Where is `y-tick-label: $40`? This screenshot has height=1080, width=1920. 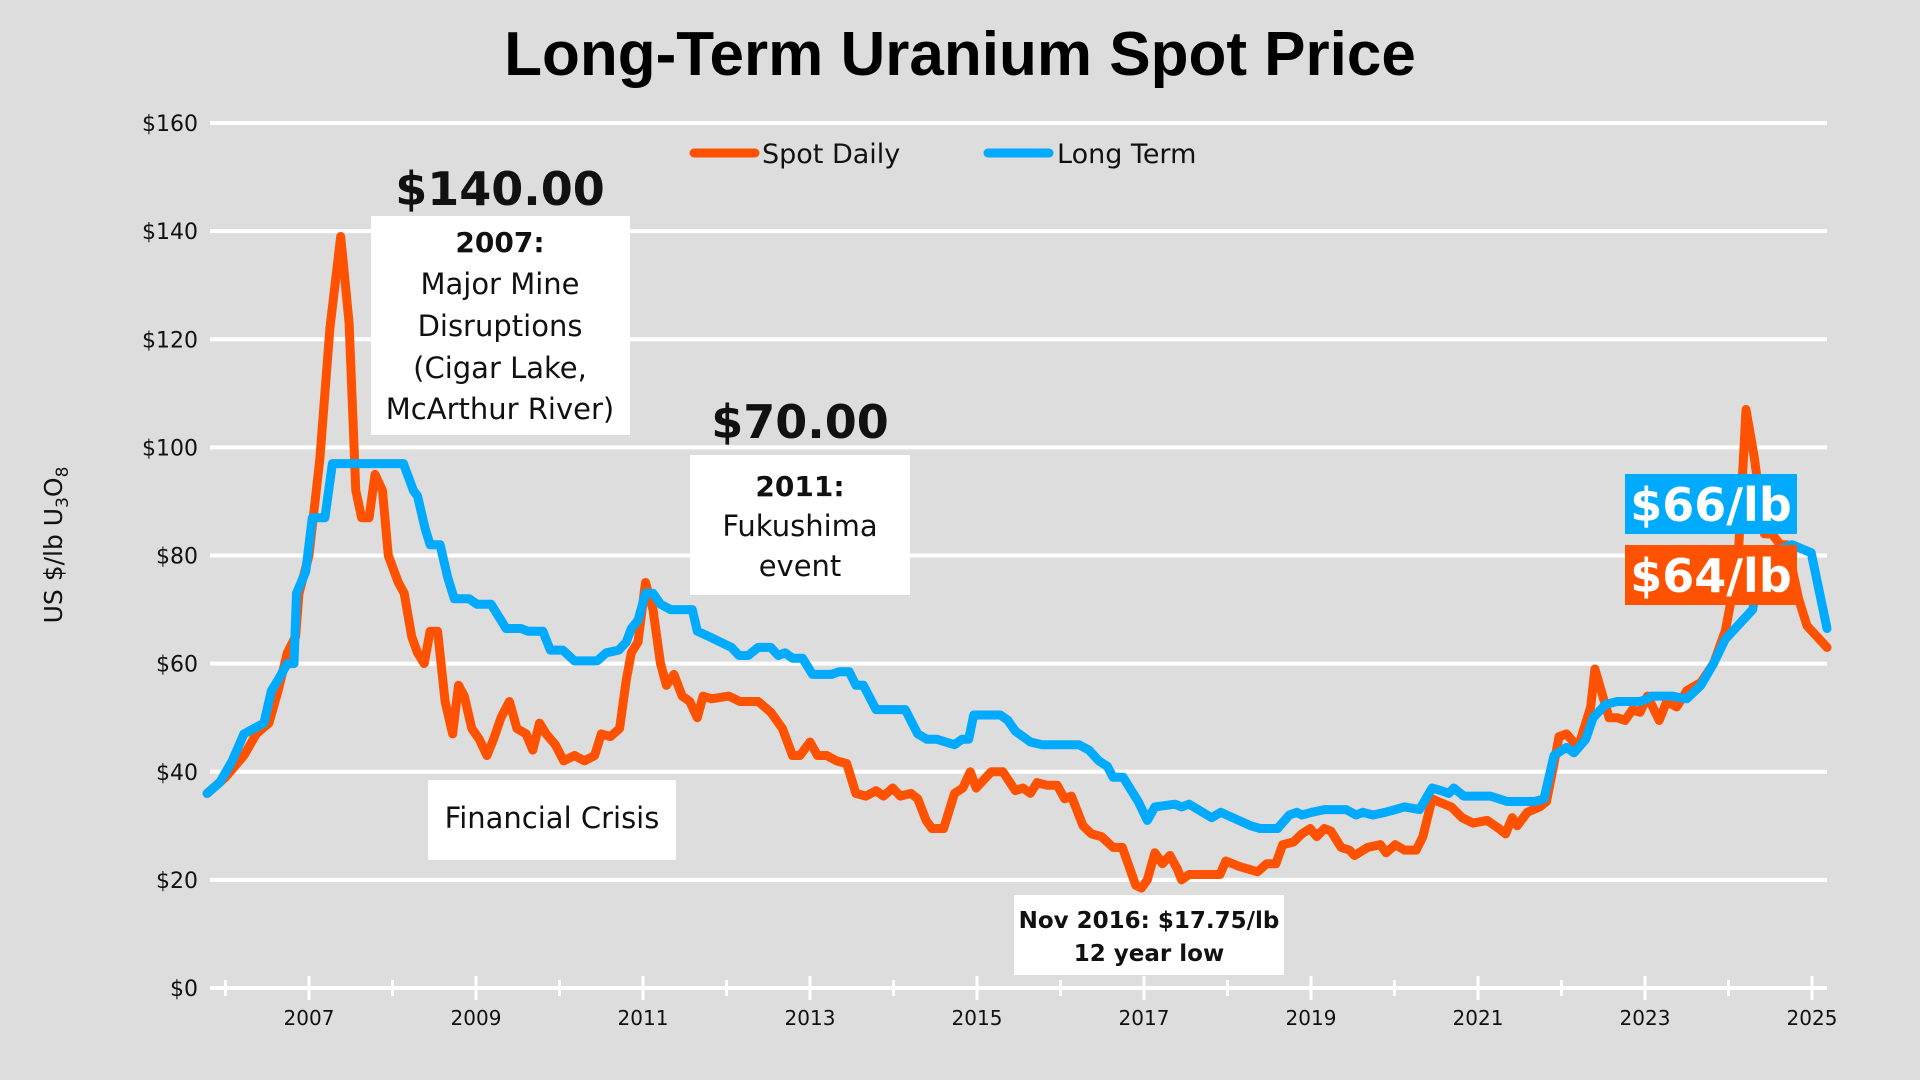
y-tick-label: $40 is located at coordinates (177, 773).